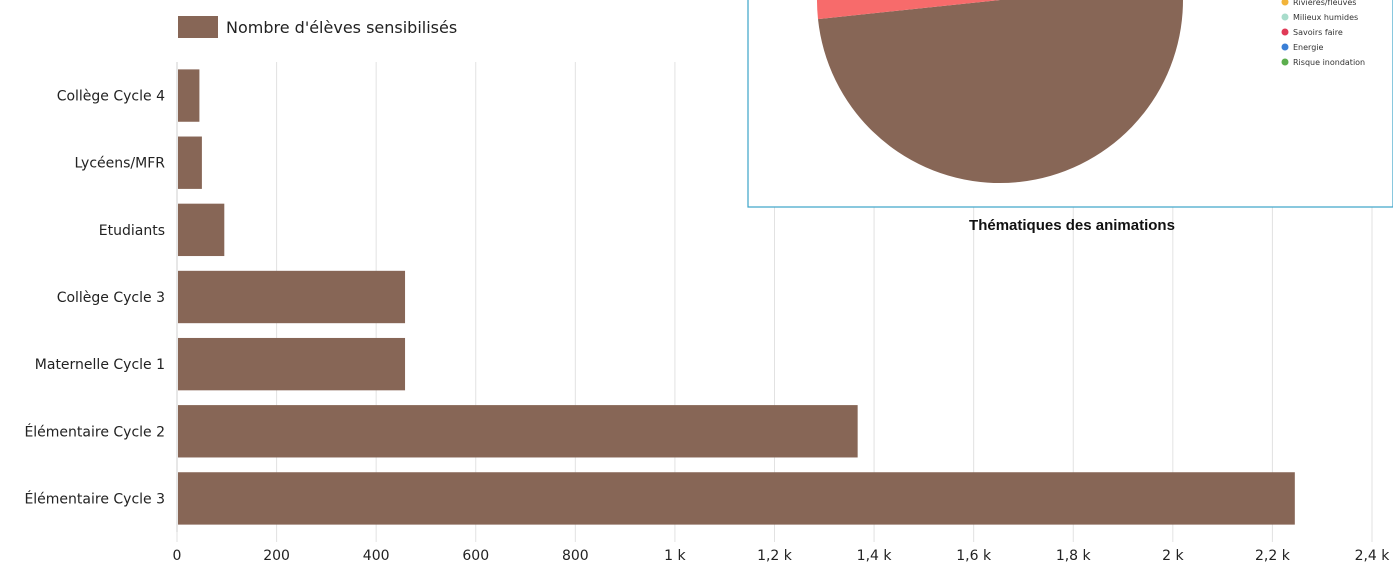  What do you see at coordinates (120, 164) in the screenshot?
I see `category-label: Lycéens/MFR` at bounding box center [120, 164].